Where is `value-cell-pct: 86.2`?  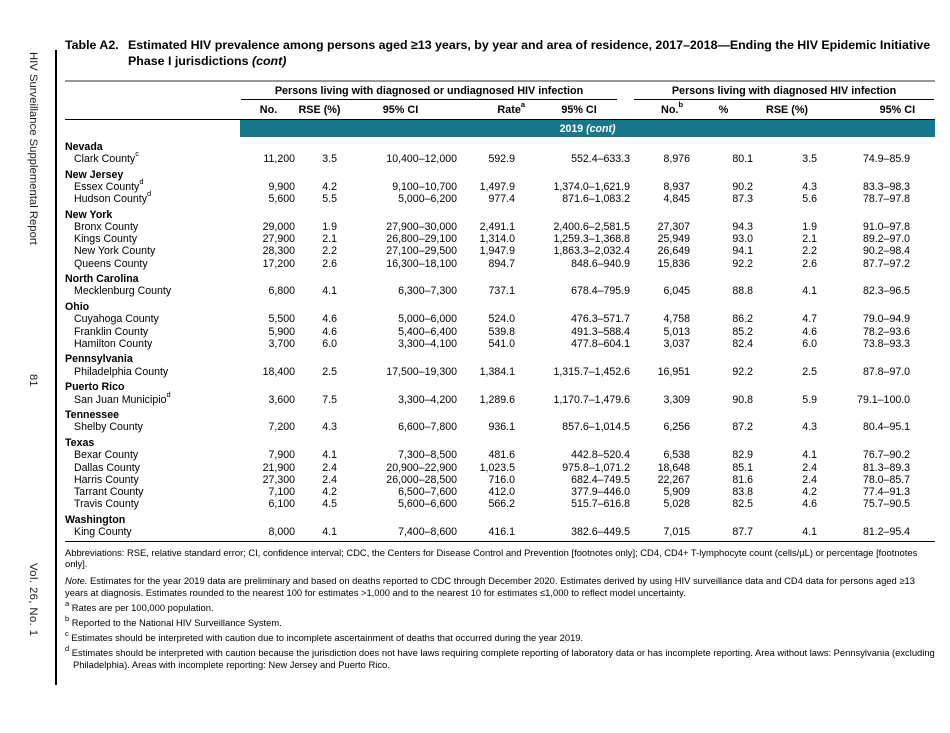 value-cell-pct: 86.2 is located at coordinates (743, 319).